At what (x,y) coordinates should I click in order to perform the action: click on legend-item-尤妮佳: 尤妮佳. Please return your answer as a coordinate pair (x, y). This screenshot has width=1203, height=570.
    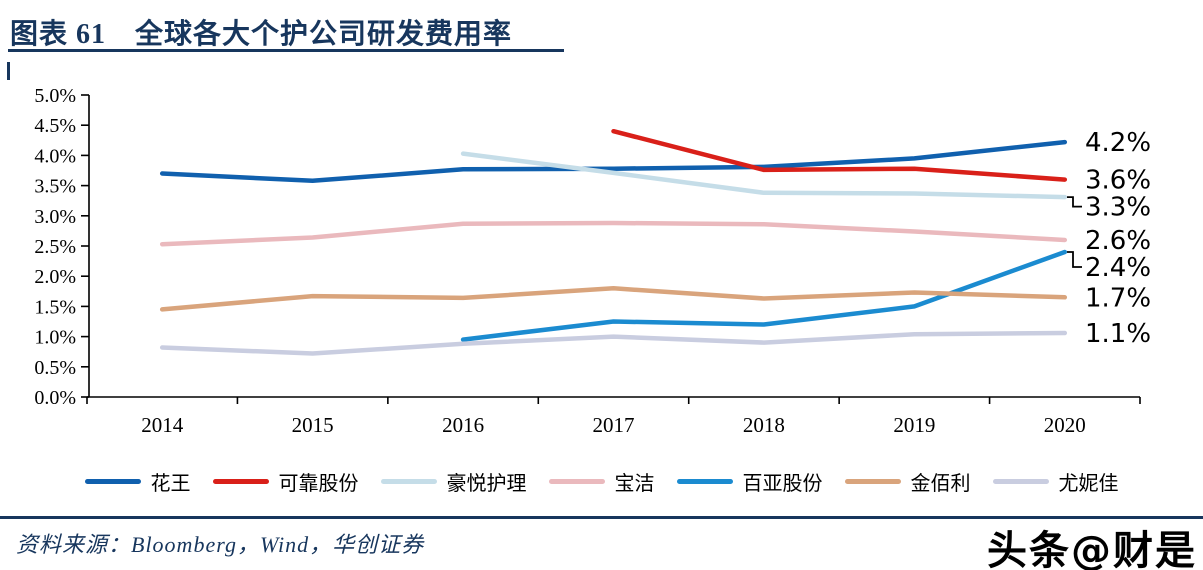
    Looking at the image, I should click on (1055, 481).